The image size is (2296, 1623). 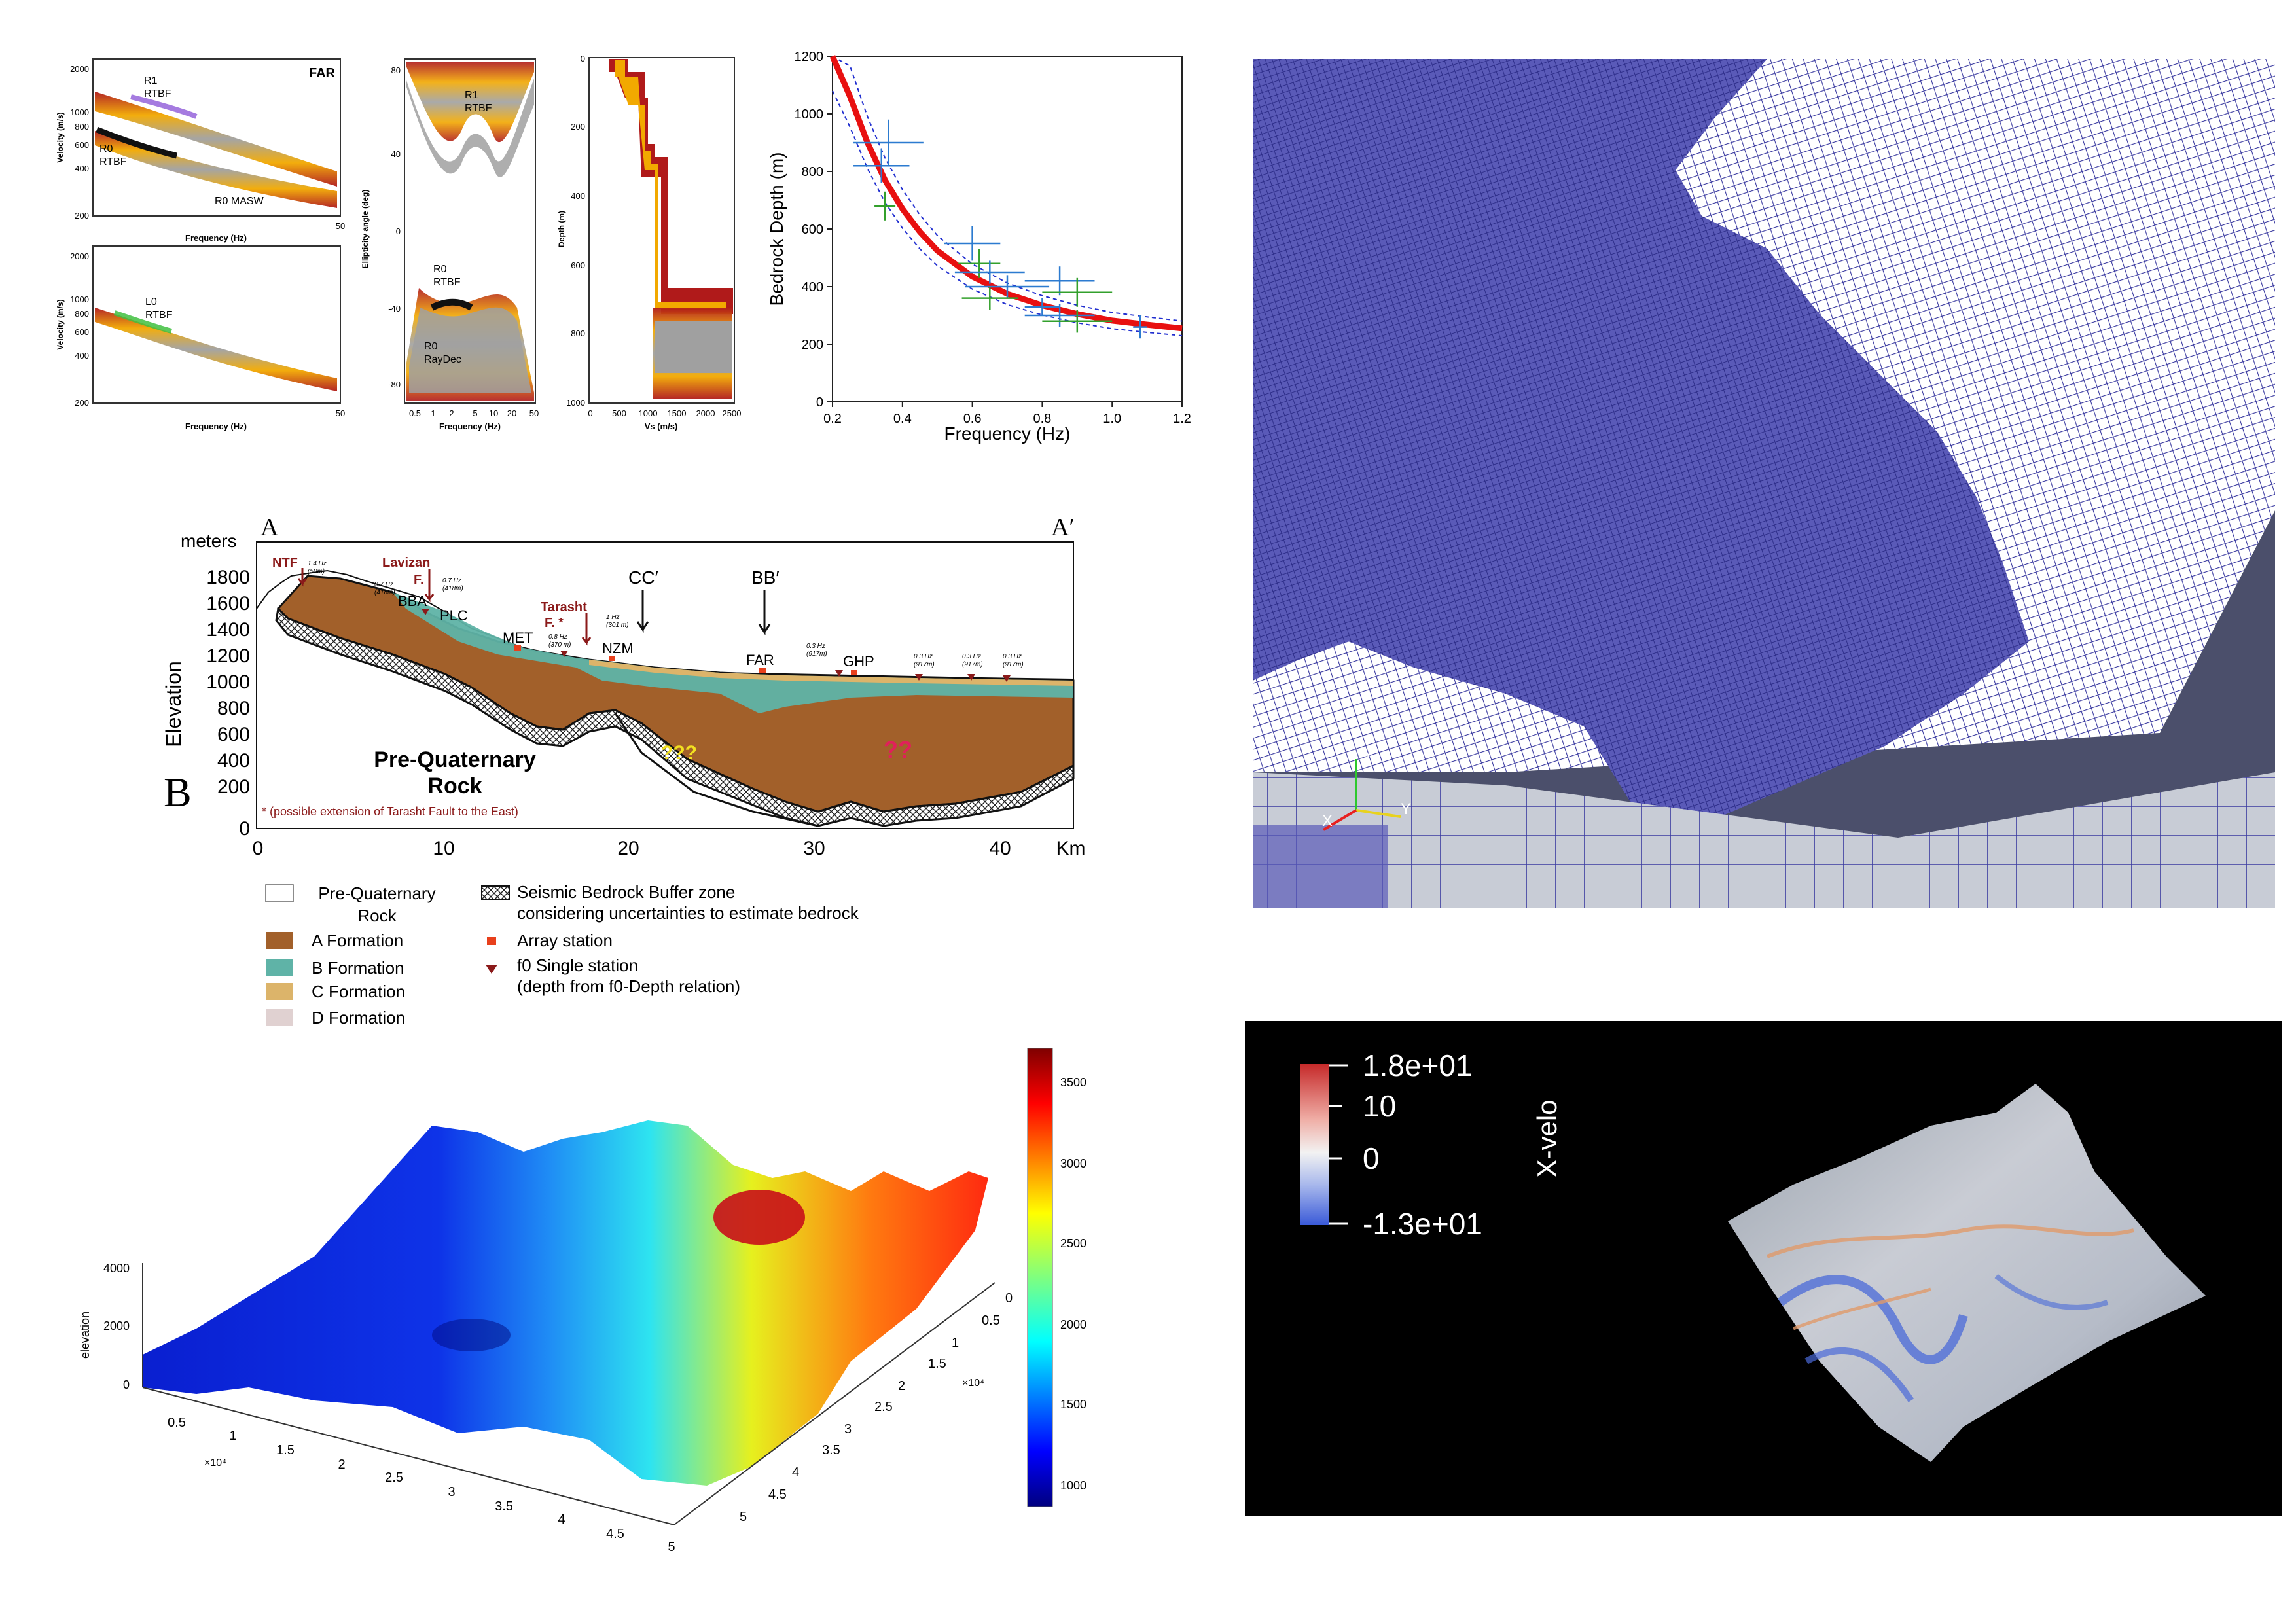 I want to click on section-xtick: 40, so click(x=1000, y=849).